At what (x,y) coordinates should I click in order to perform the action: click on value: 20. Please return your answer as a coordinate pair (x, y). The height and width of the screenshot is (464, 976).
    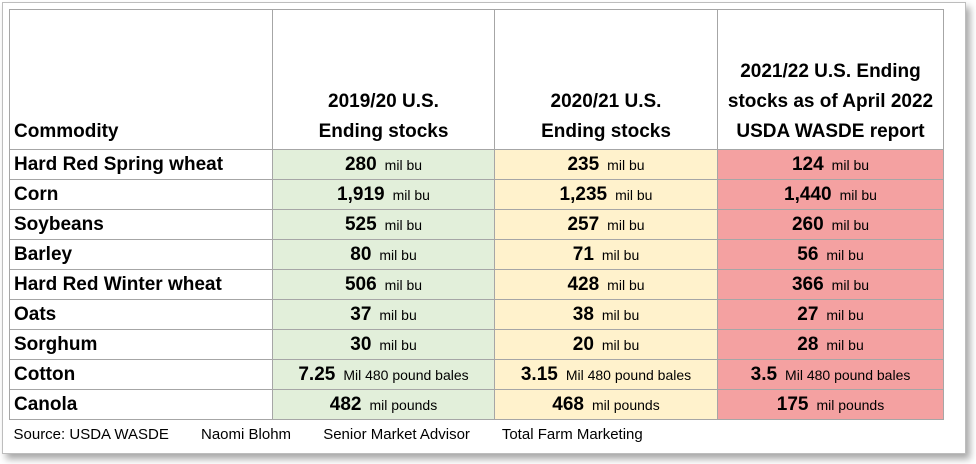
    Looking at the image, I should click on (583, 344).